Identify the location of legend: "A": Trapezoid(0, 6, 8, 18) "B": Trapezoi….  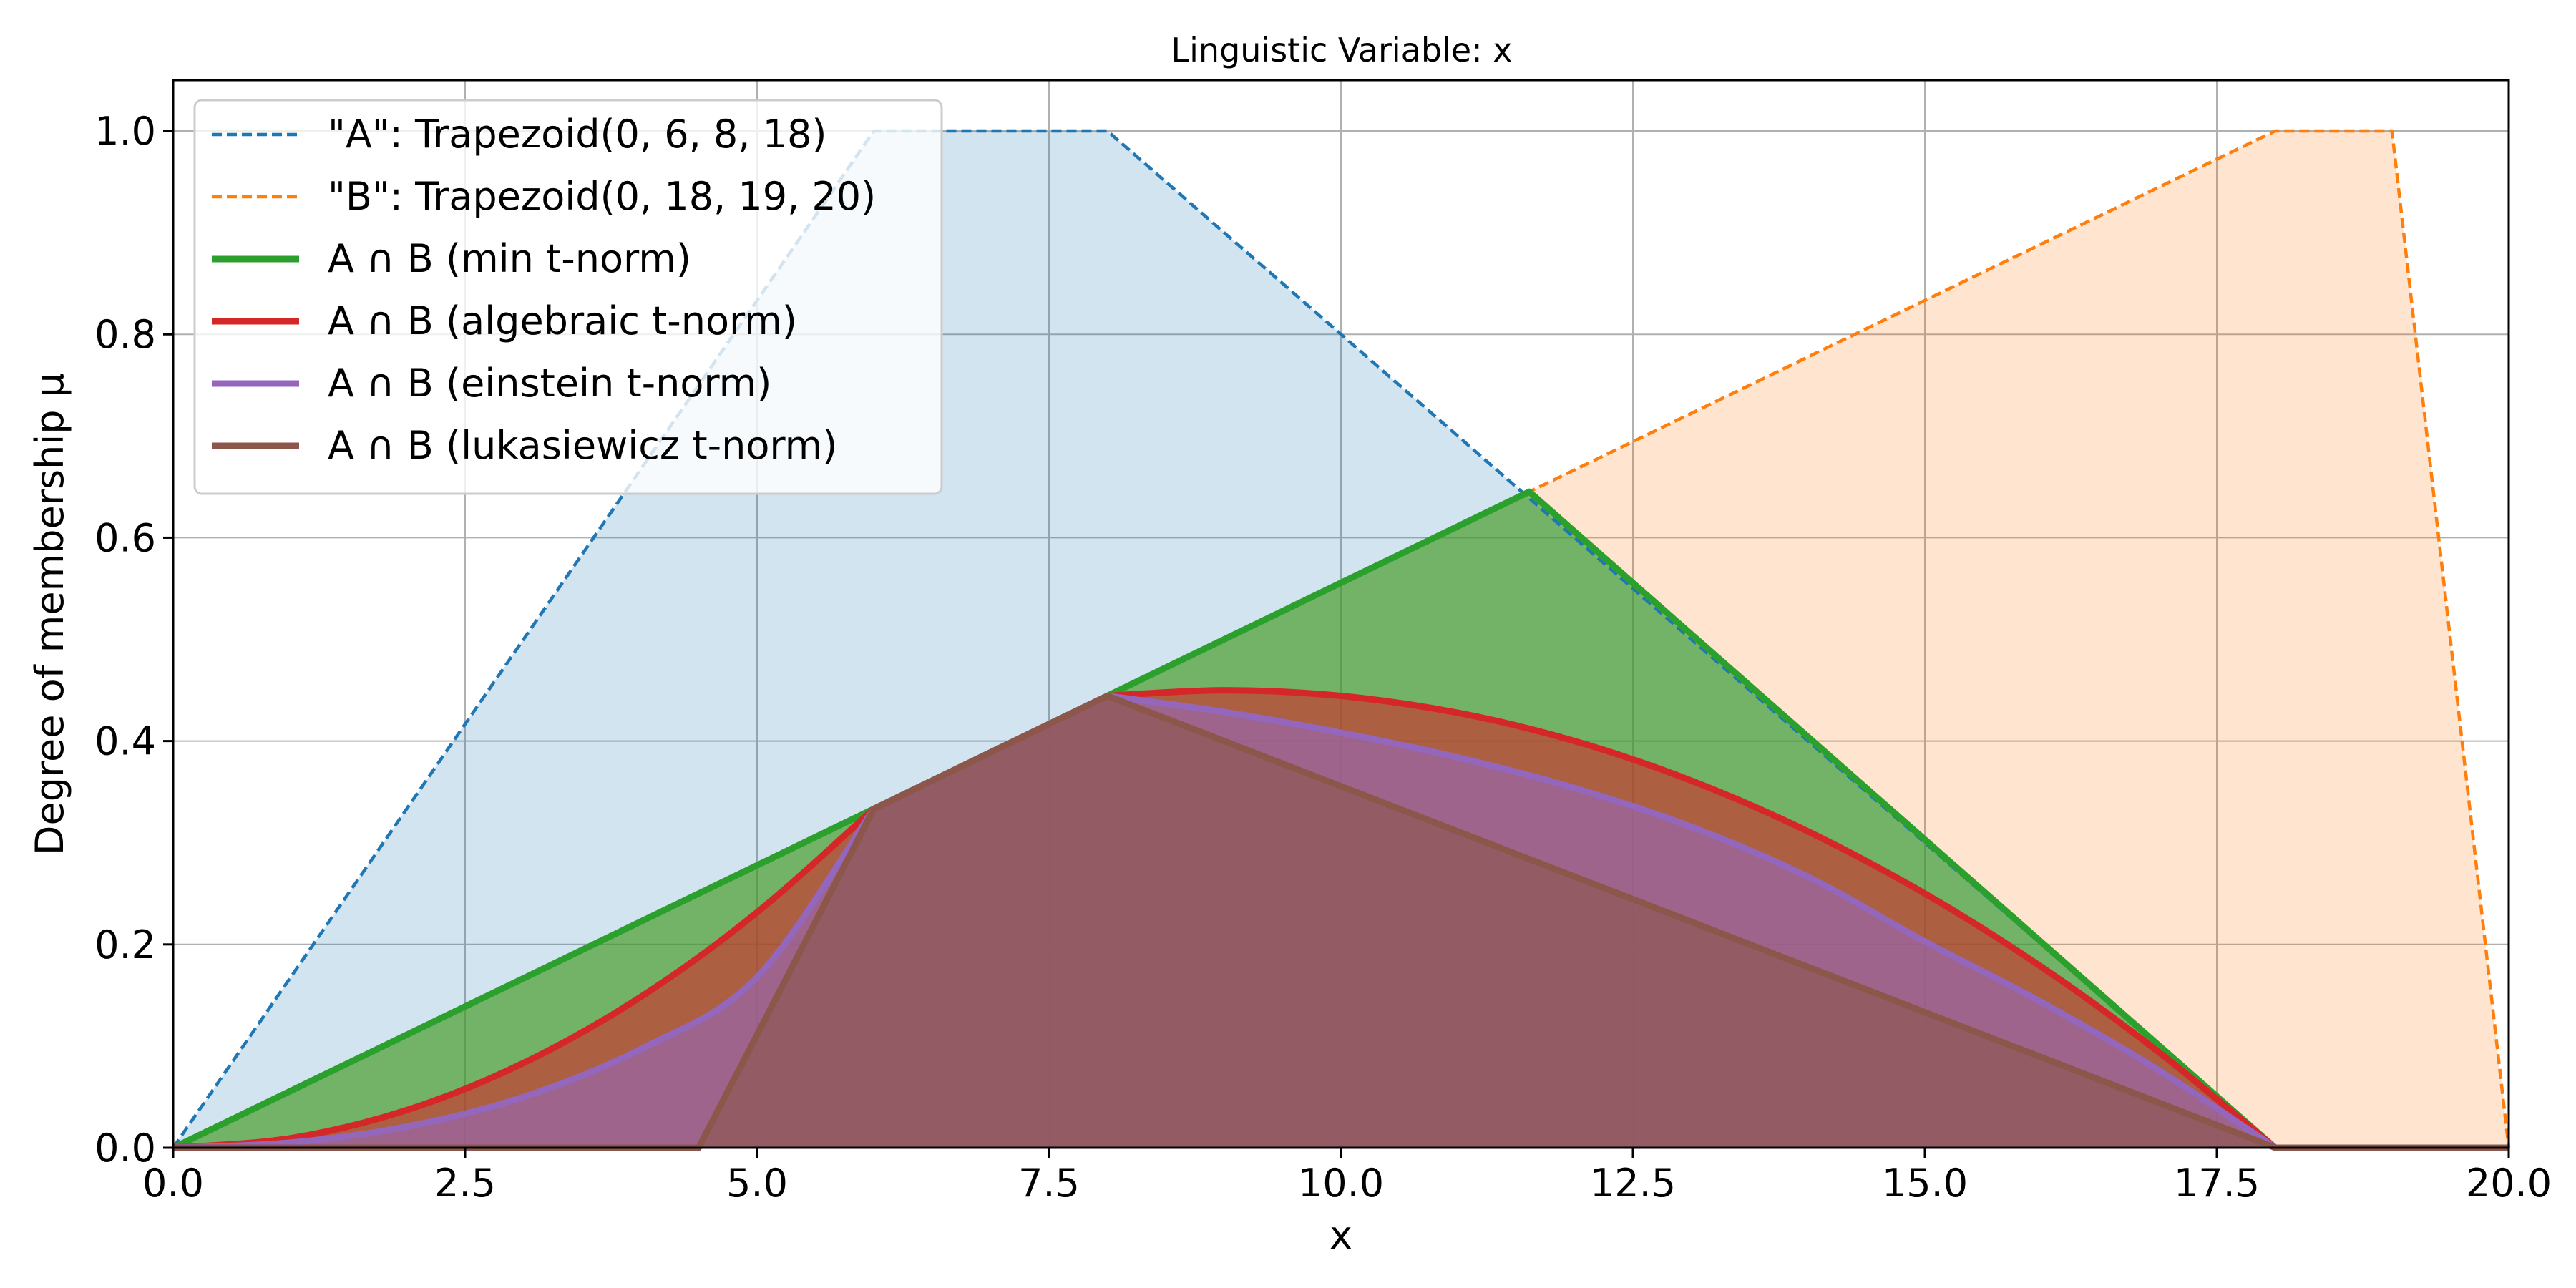
(568, 297).